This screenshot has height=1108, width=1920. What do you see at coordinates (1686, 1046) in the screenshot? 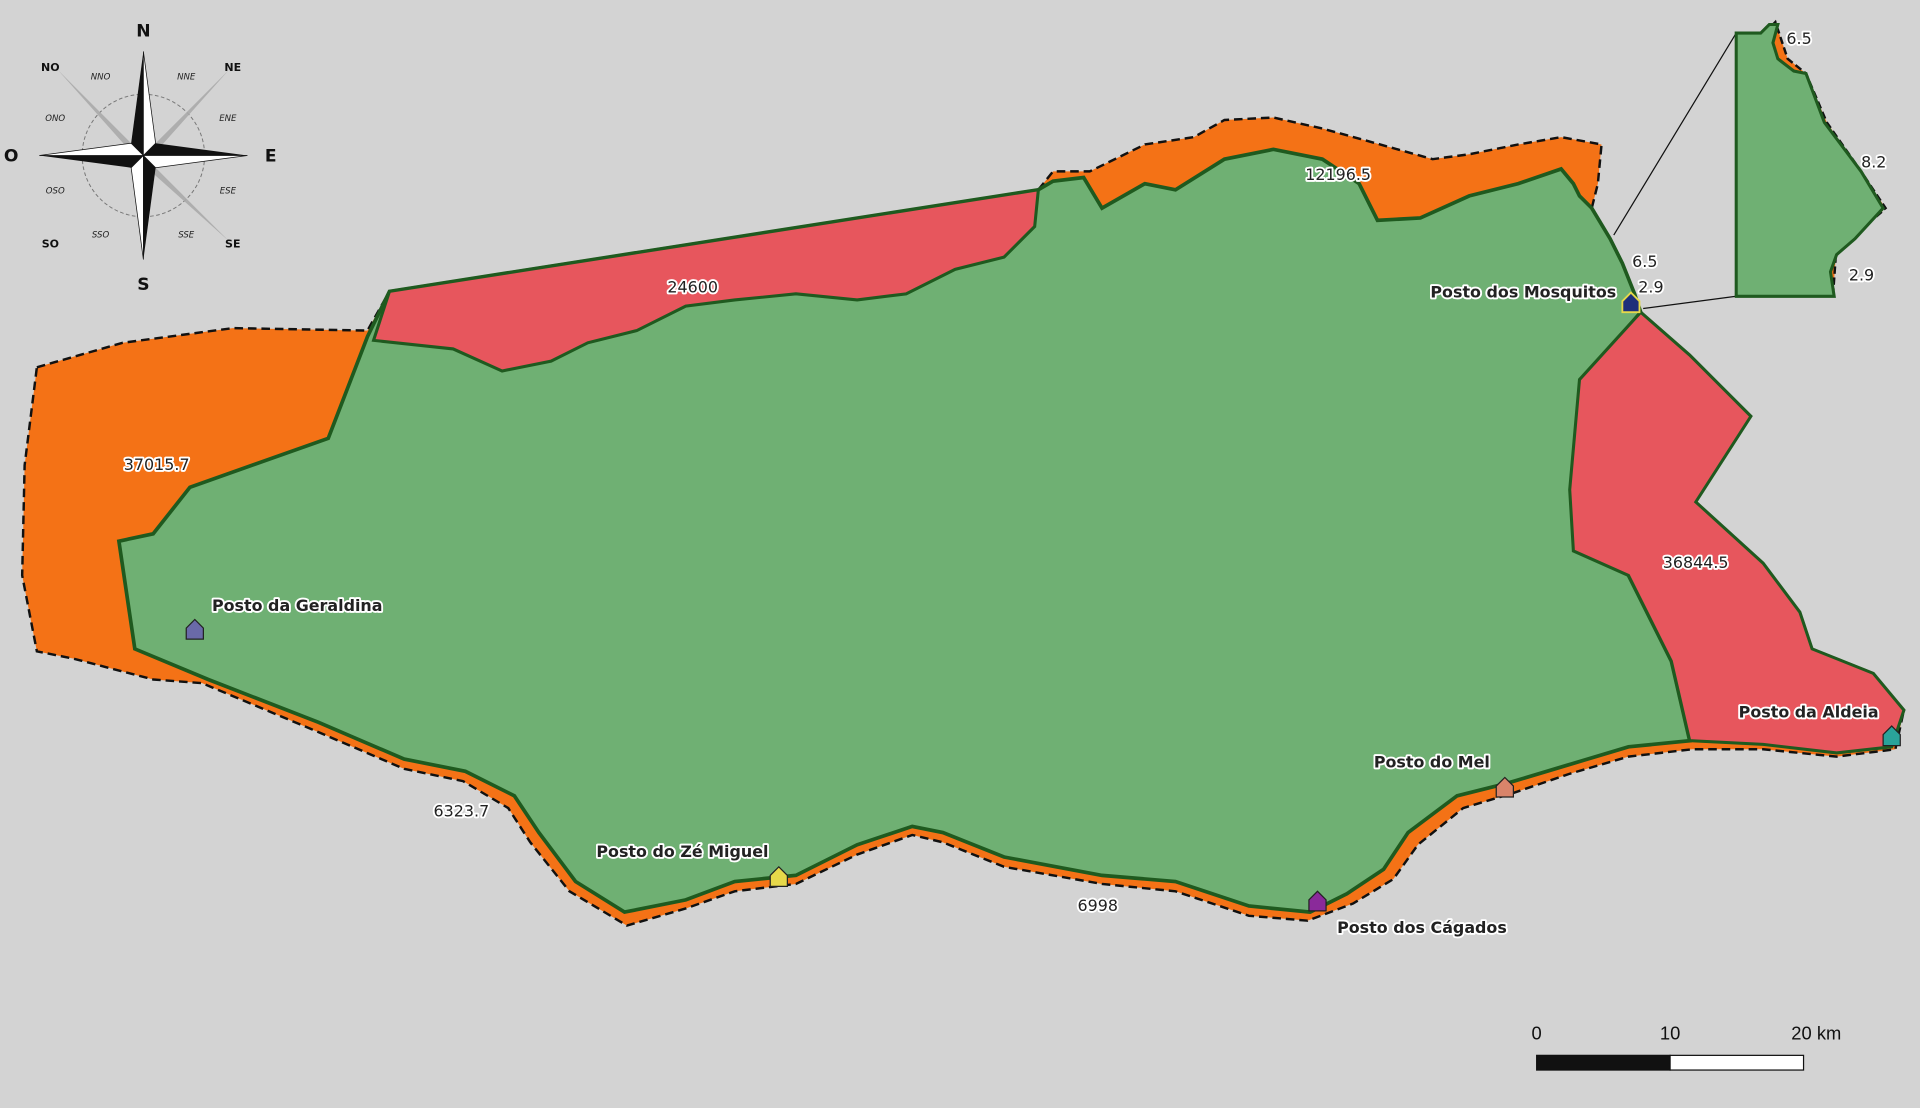
I see `scale-bar: 0 10 20 km` at bounding box center [1686, 1046].